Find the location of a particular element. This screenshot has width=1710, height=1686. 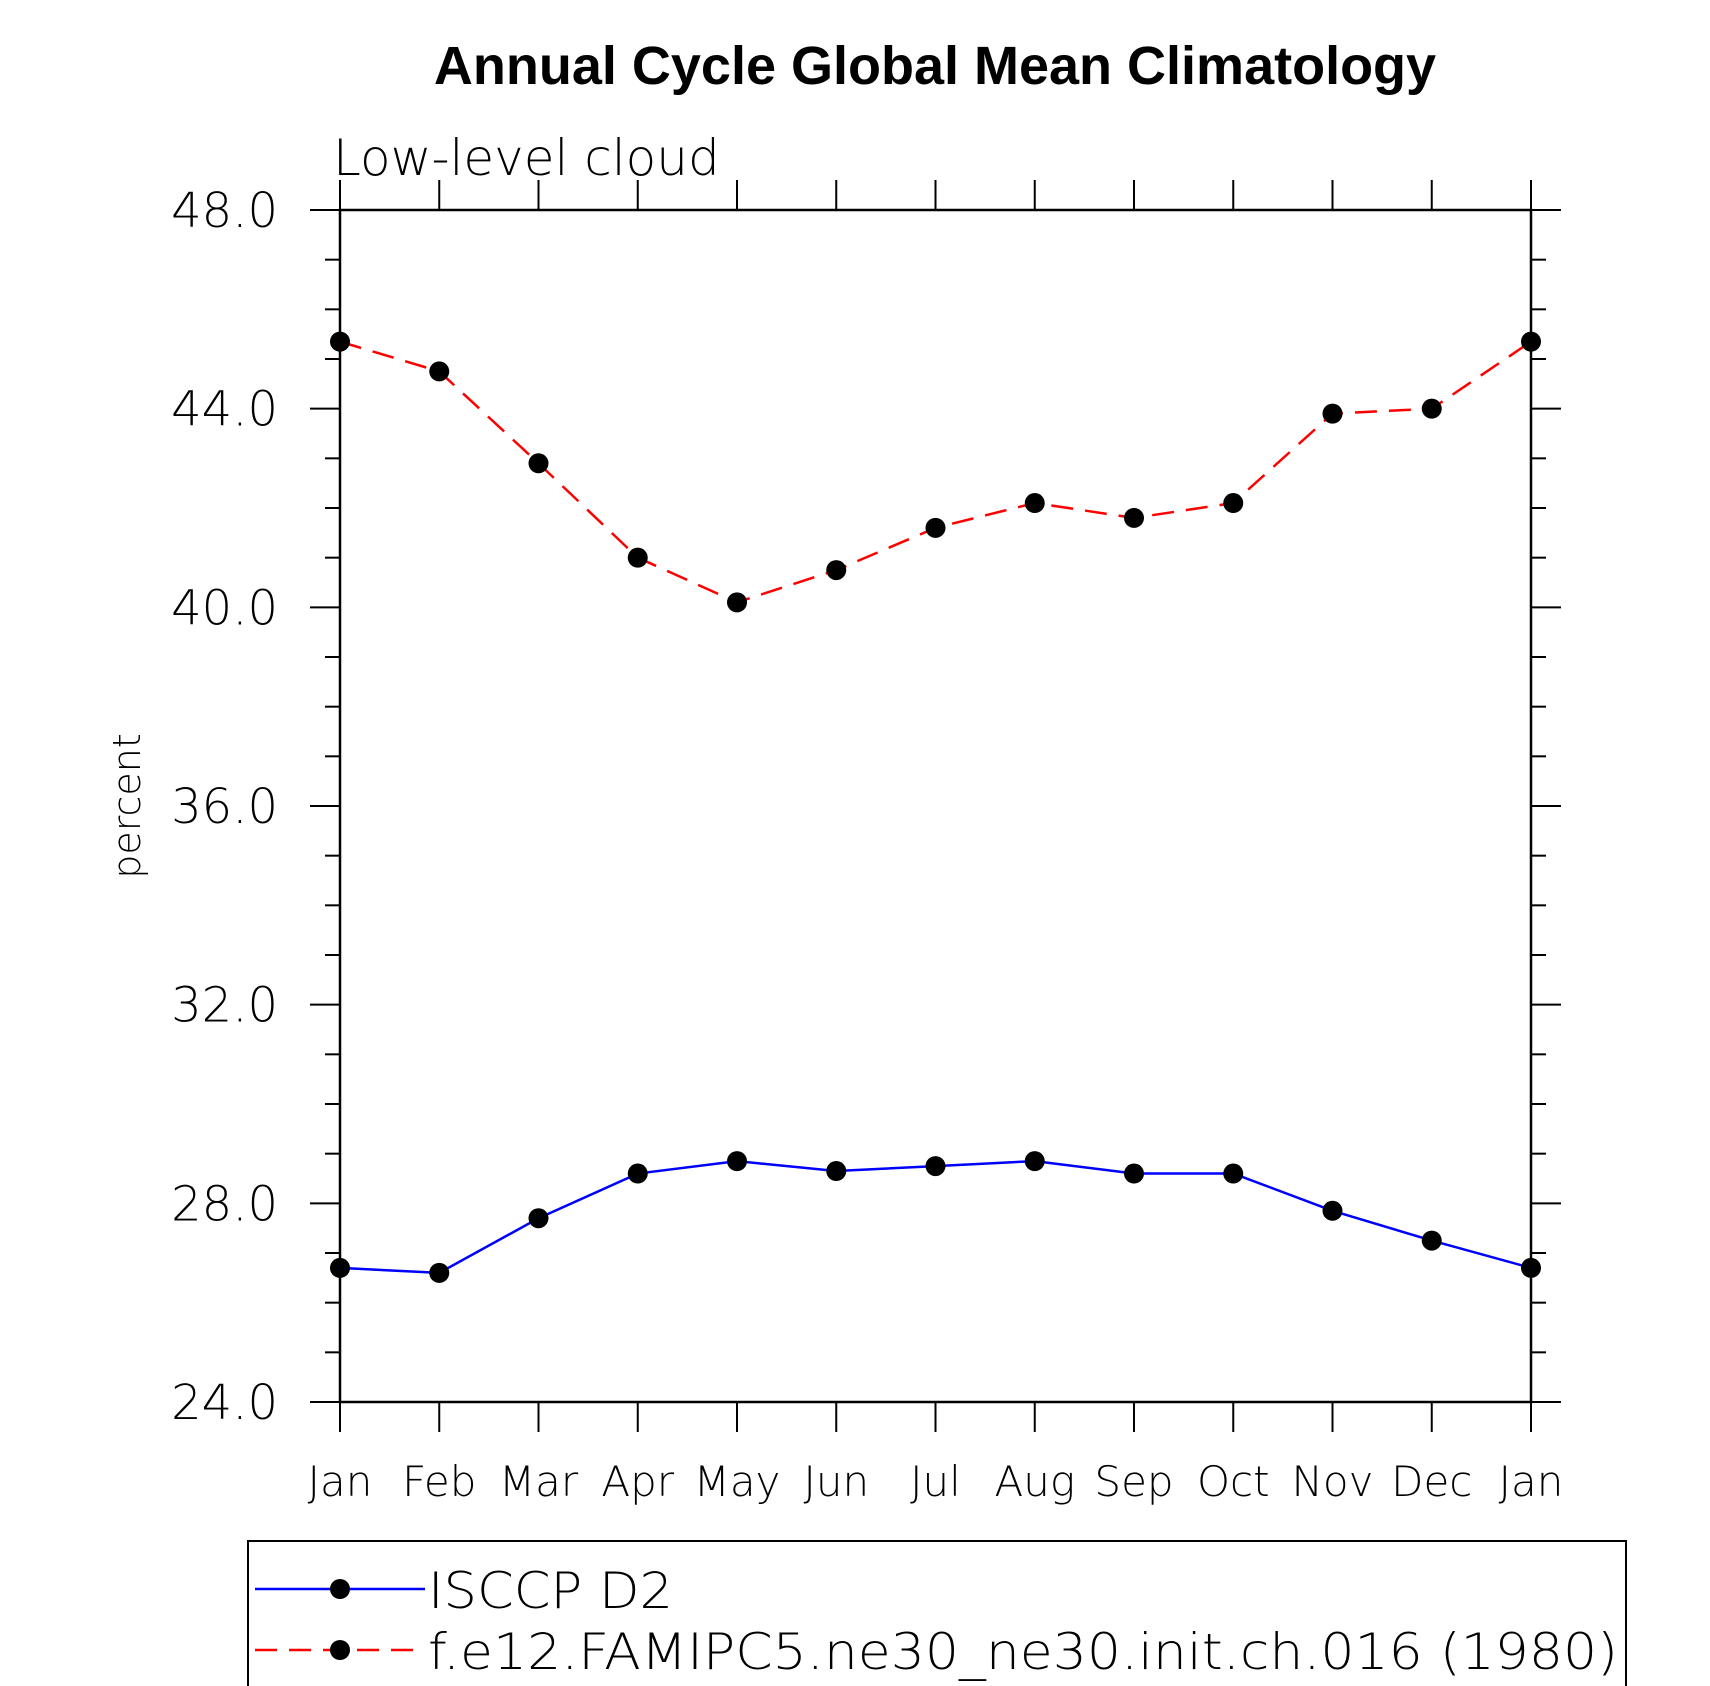

x-tick-label: Nov is located at coordinates (1333, 1481).